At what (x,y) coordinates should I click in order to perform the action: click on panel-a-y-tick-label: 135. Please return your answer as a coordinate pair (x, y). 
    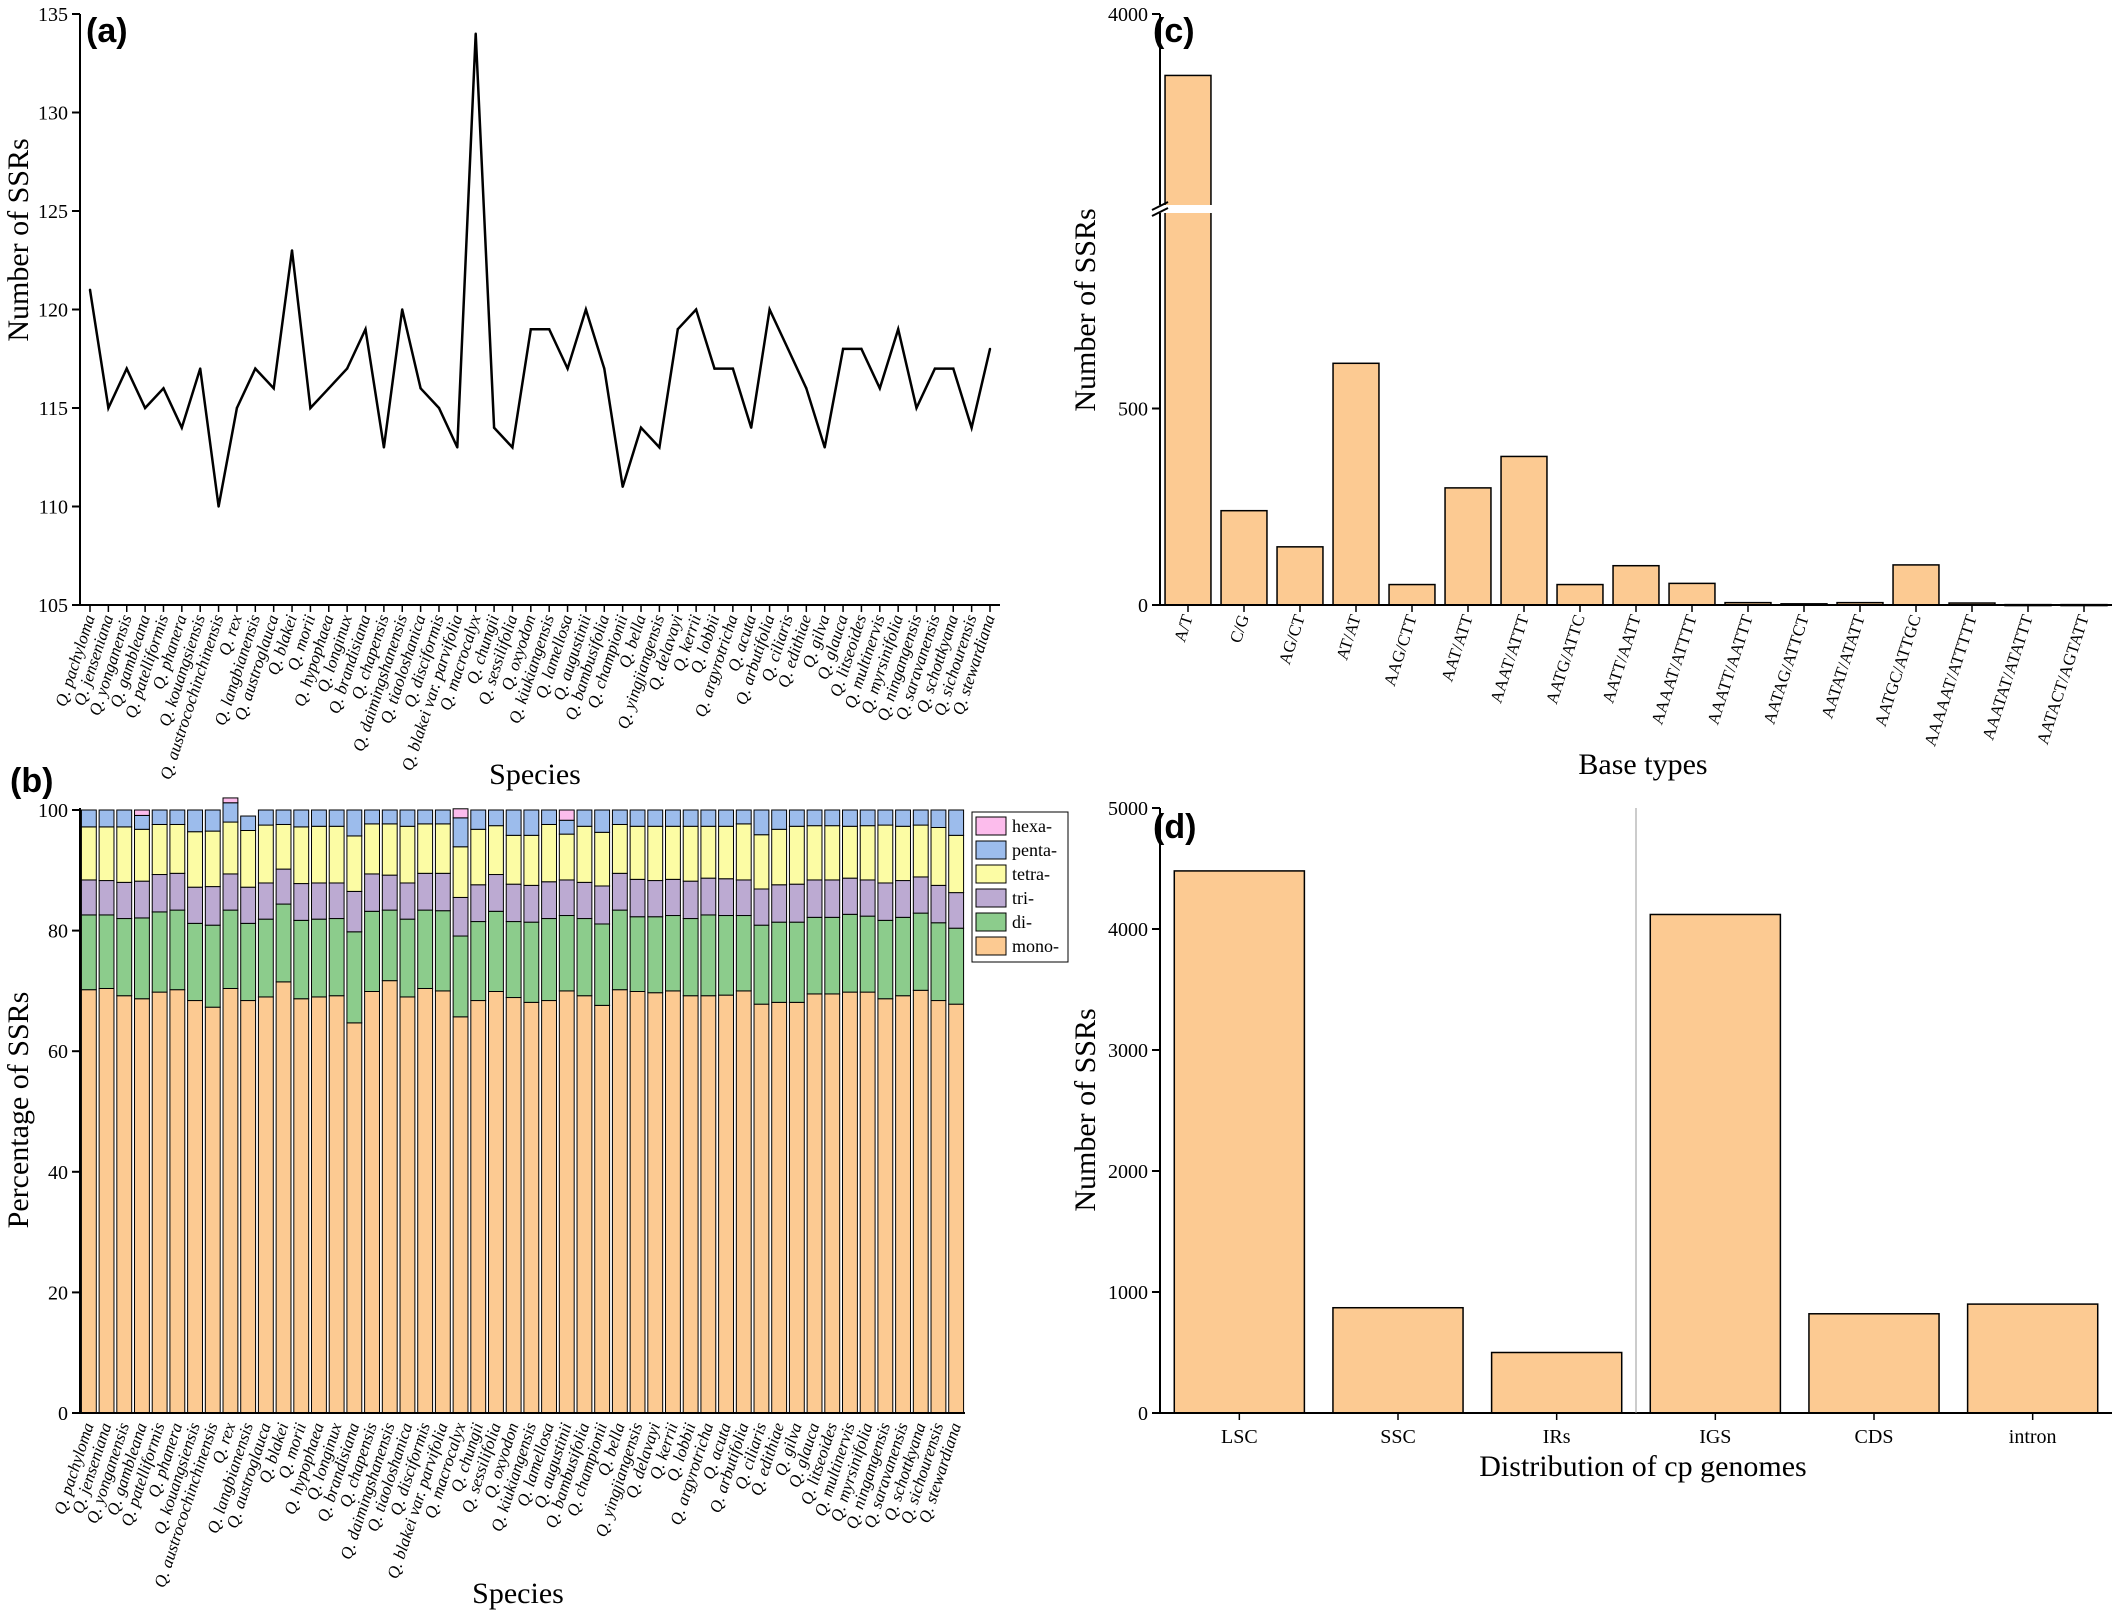
    Looking at the image, I should click on (53, 15).